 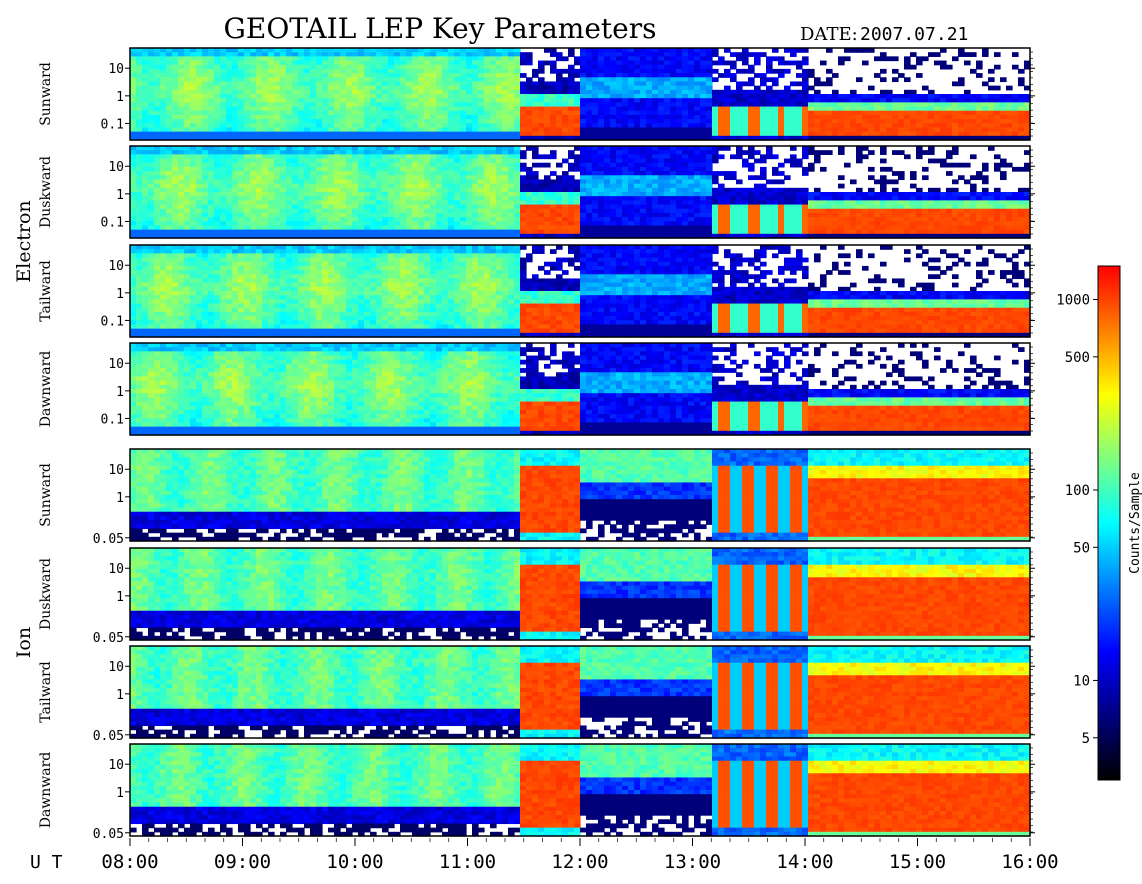 I want to click on colorbar-tick-label: 50, so click(x=1081, y=548).